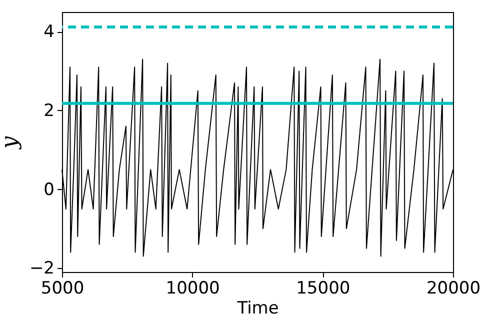 The width and height of the screenshot is (491, 327). Describe the element at coordinates (62, 288) in the screenshot. I see `x-tick-label: 5000` at that location.